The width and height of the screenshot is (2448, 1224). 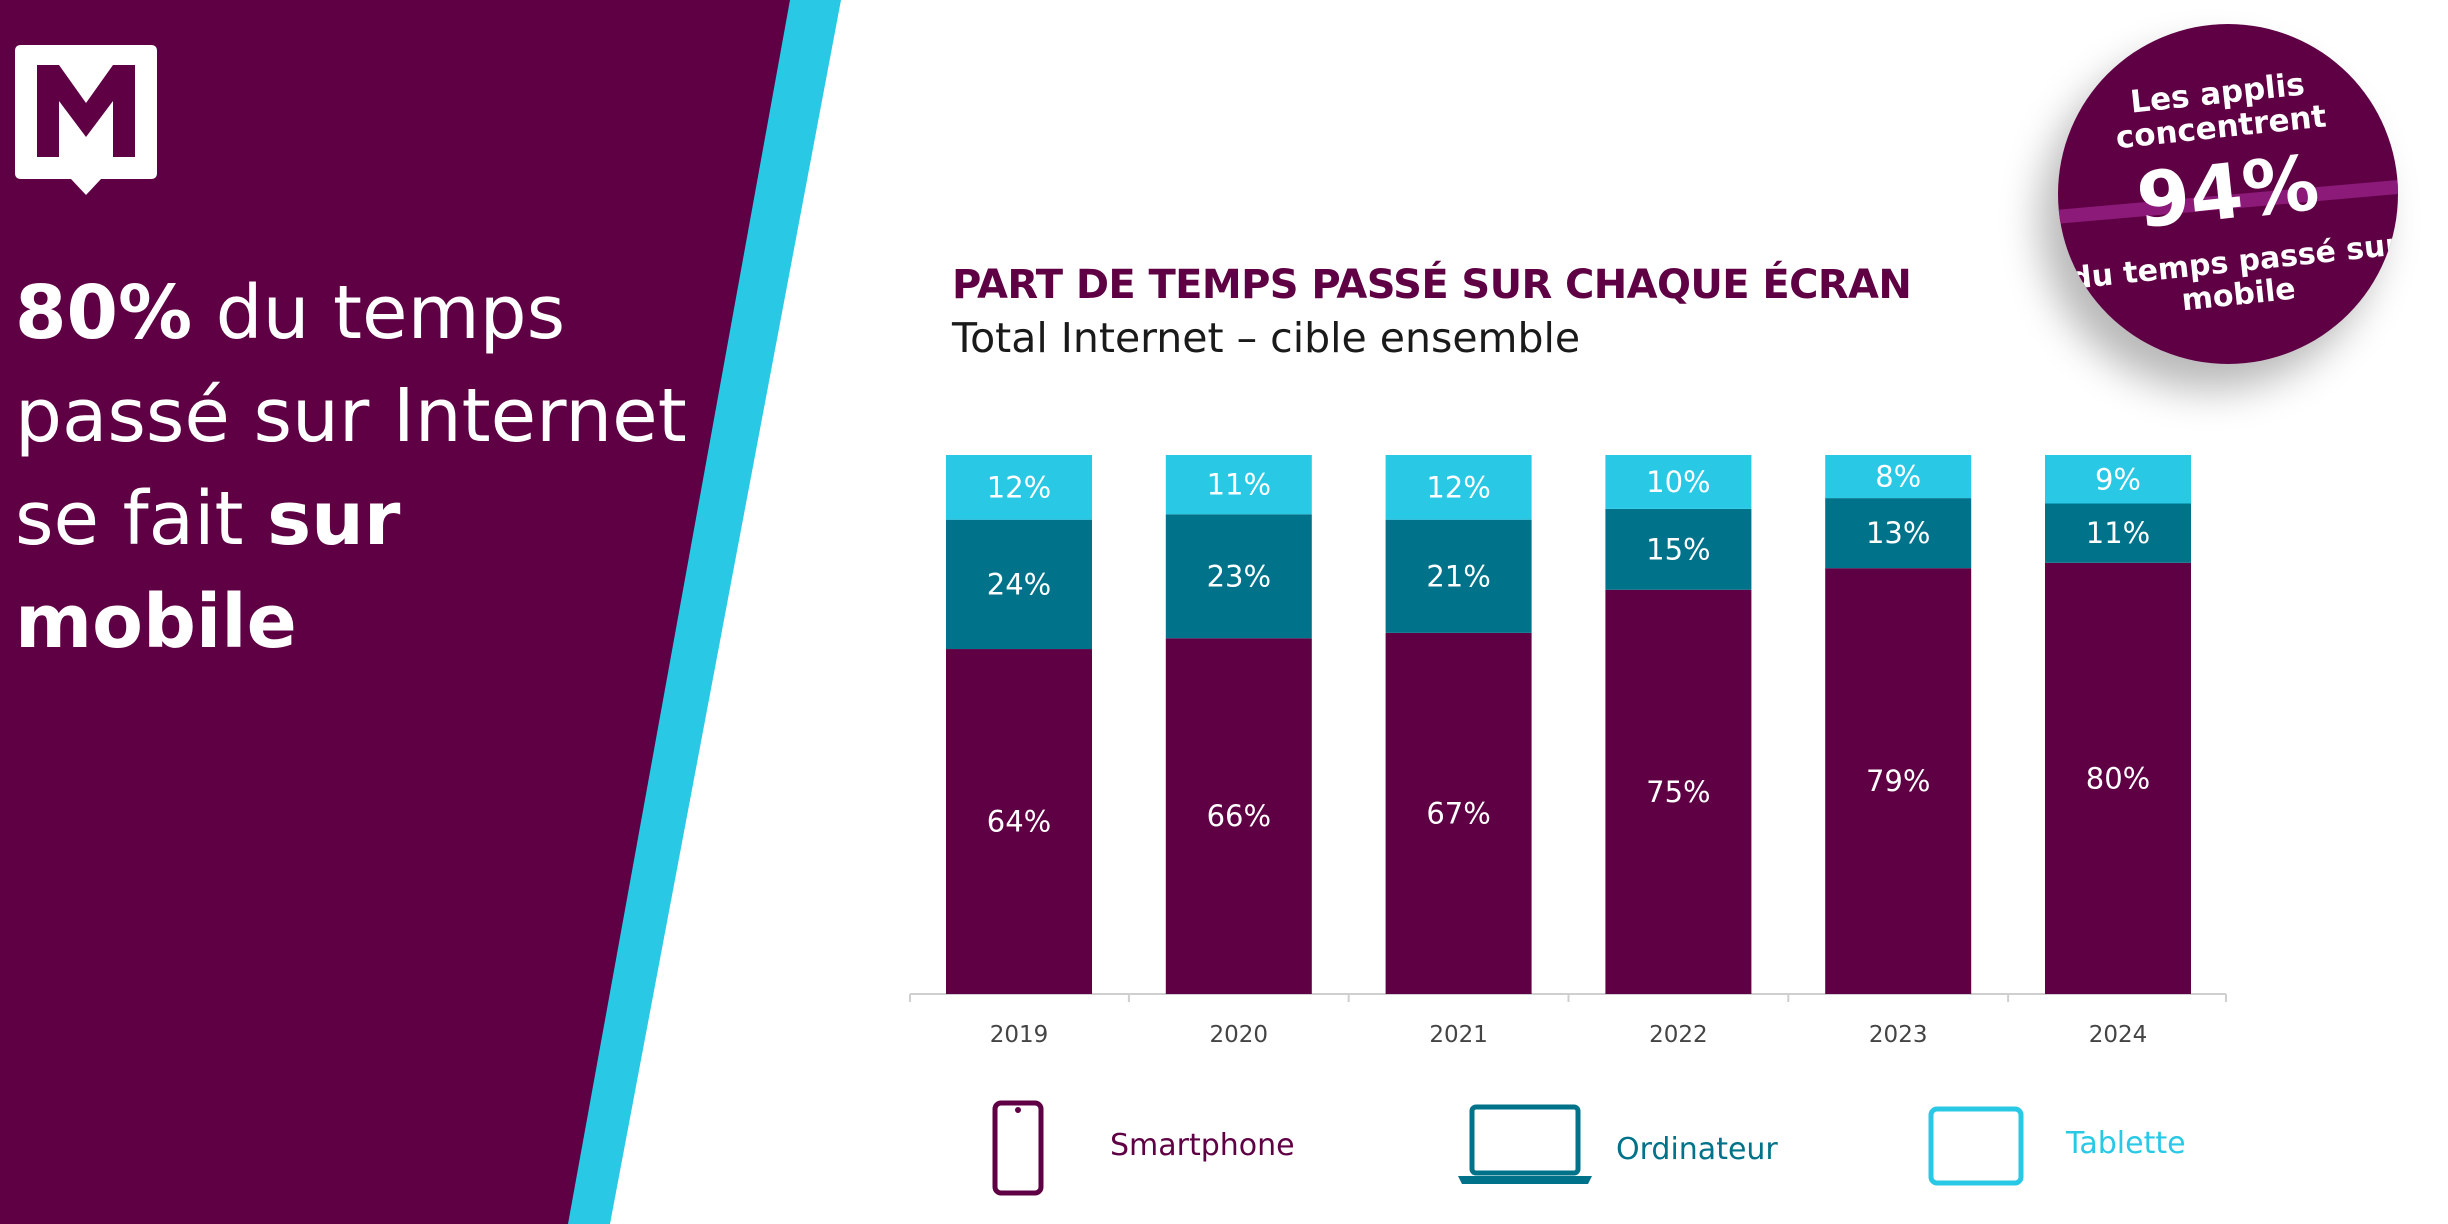 What do you see at coordinates (104, 313) in the screenshot?
I see `headline-bold-value: 80%` at bounding box center [104, 313].